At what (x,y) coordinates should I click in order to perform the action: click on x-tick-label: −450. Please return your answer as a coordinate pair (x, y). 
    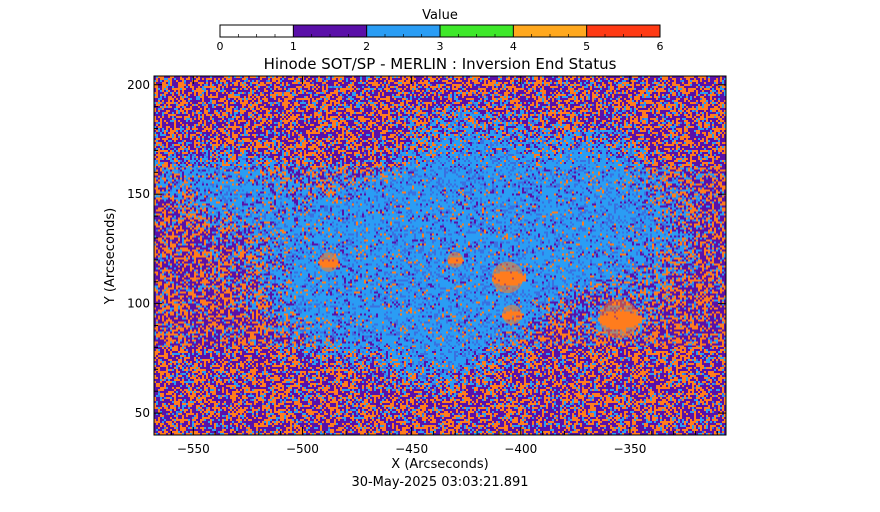
    Looking at the image, I should click on (411, 449).